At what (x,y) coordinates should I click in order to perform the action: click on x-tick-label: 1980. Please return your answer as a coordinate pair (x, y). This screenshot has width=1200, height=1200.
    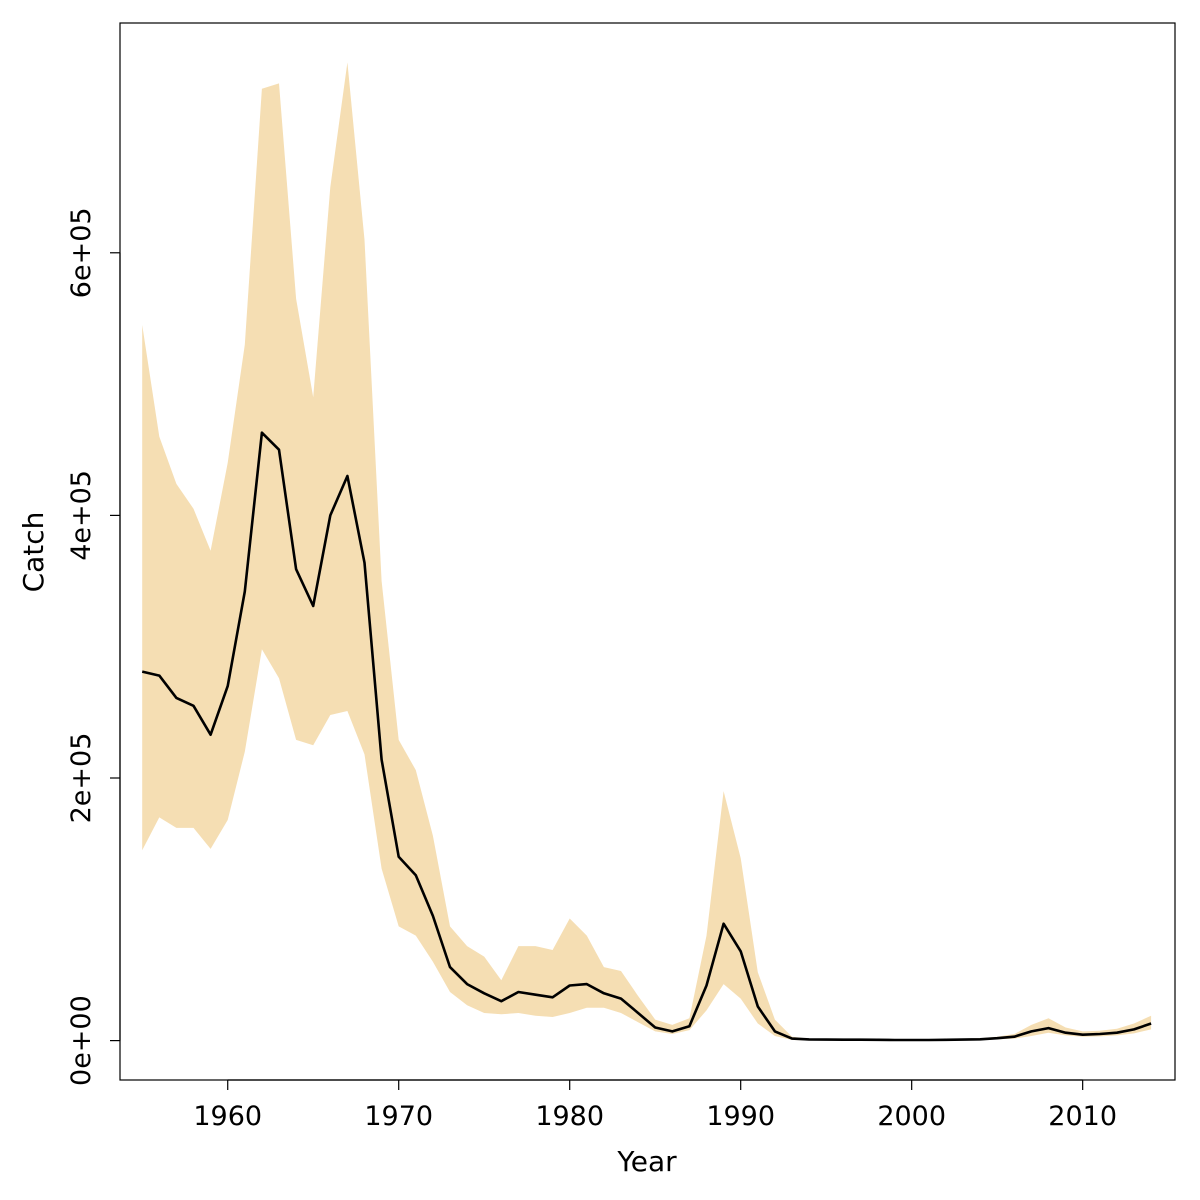
    Looking at the image, I should click on (569, 1116).